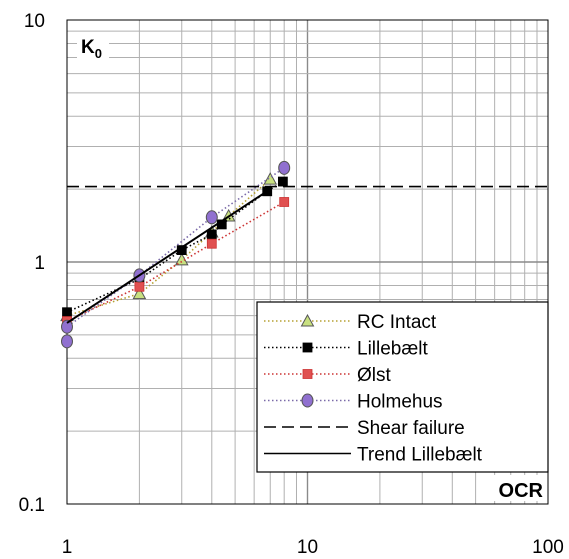 Image resolution: width=569 pixels, height=559 pixels. Describe the element at coordinates (392, 349) in the screenshot. I see `legend-label: Lillebælt` at that location.